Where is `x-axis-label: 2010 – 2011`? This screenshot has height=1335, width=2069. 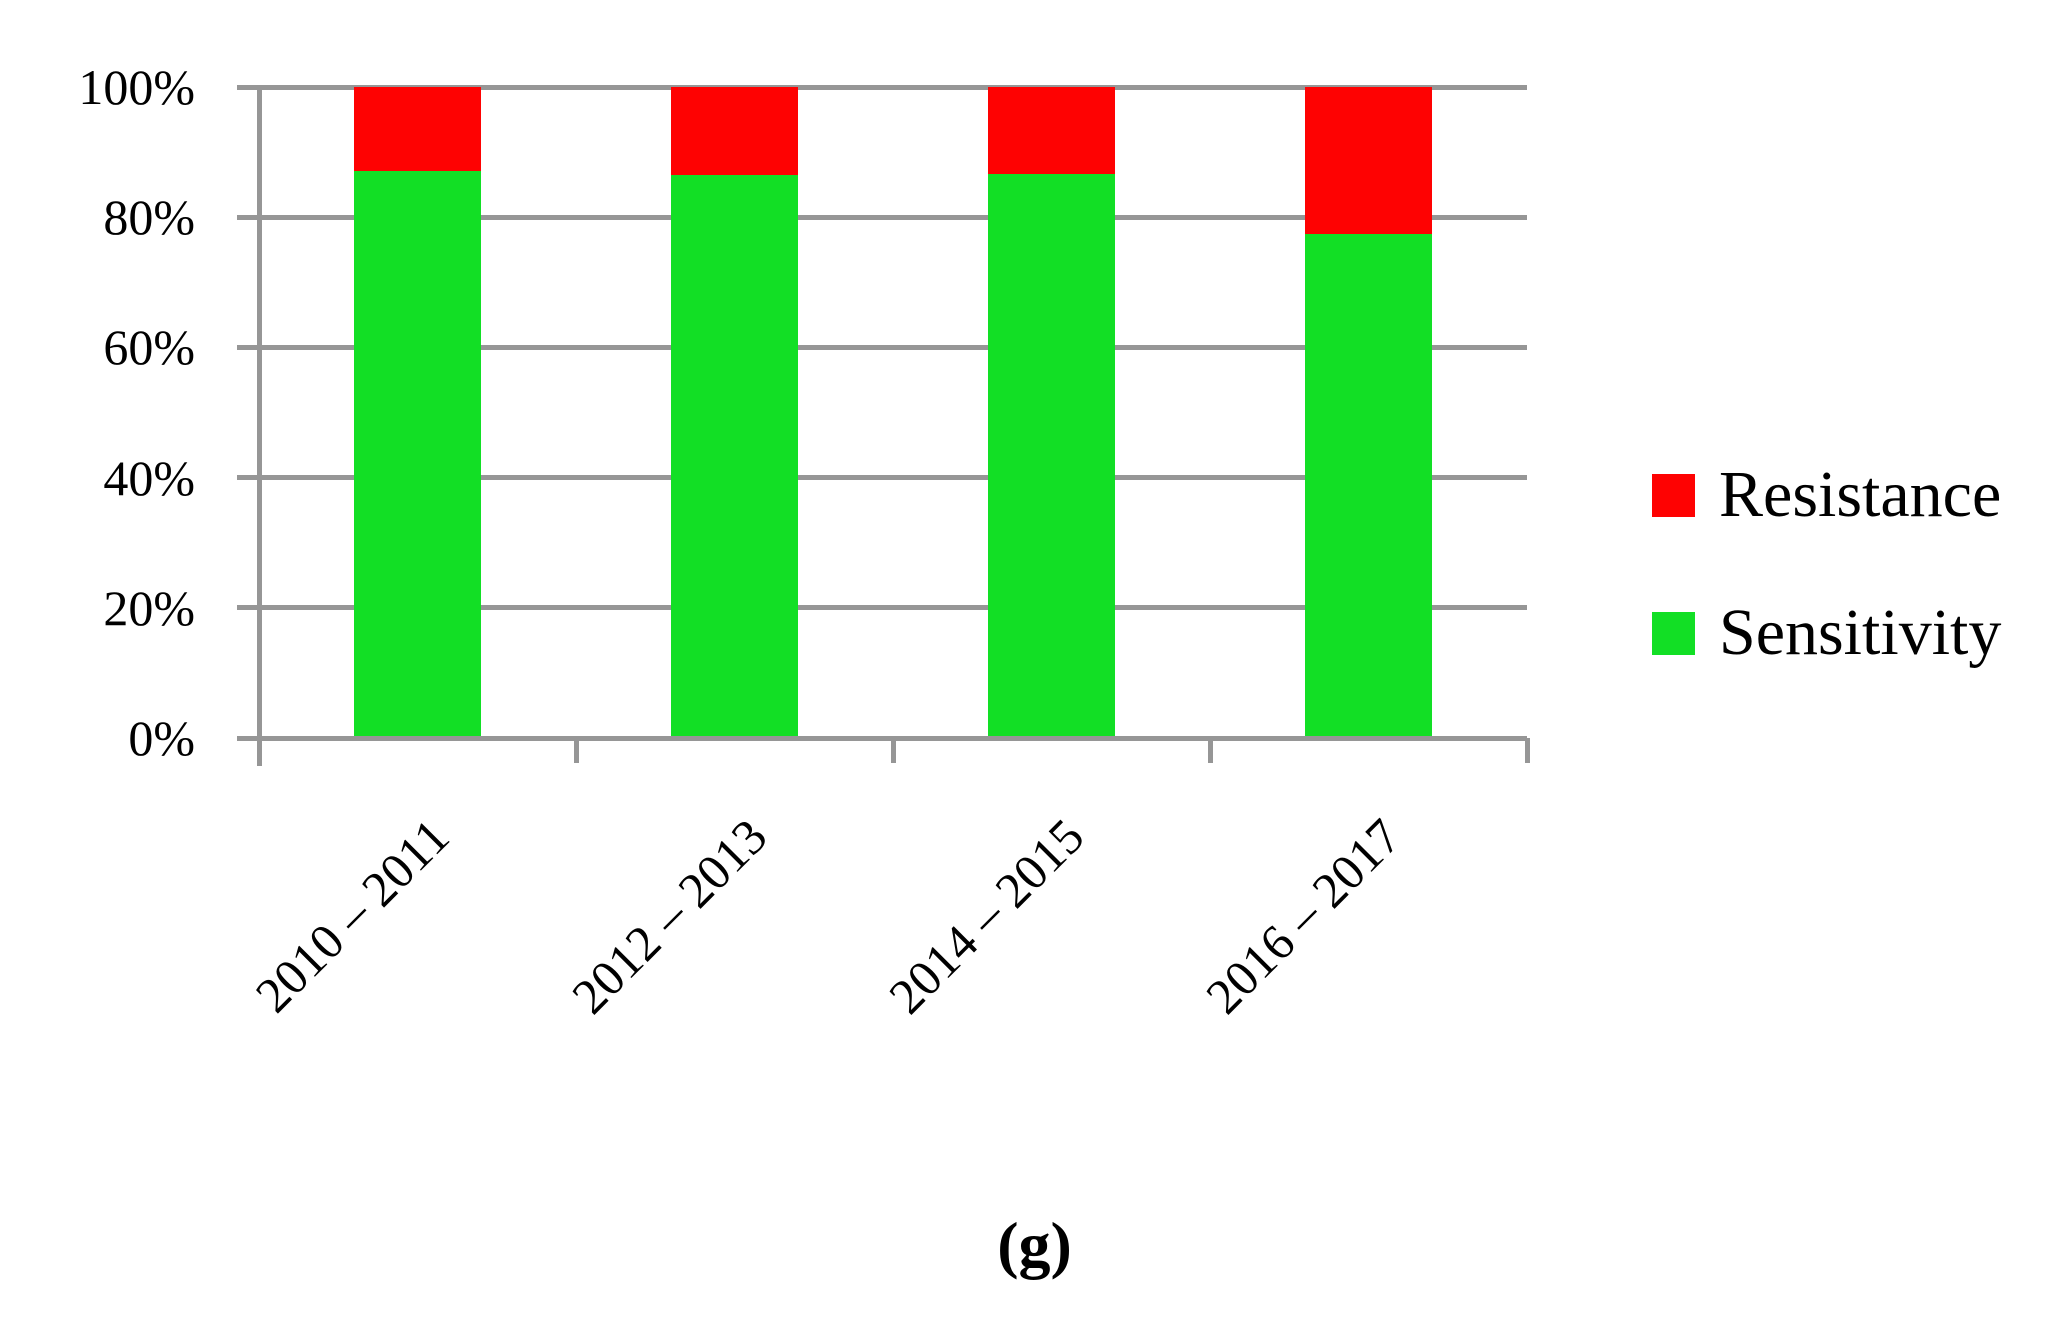
x-axis-label: 2010 – 2011 is located at coordinates (352, 915).